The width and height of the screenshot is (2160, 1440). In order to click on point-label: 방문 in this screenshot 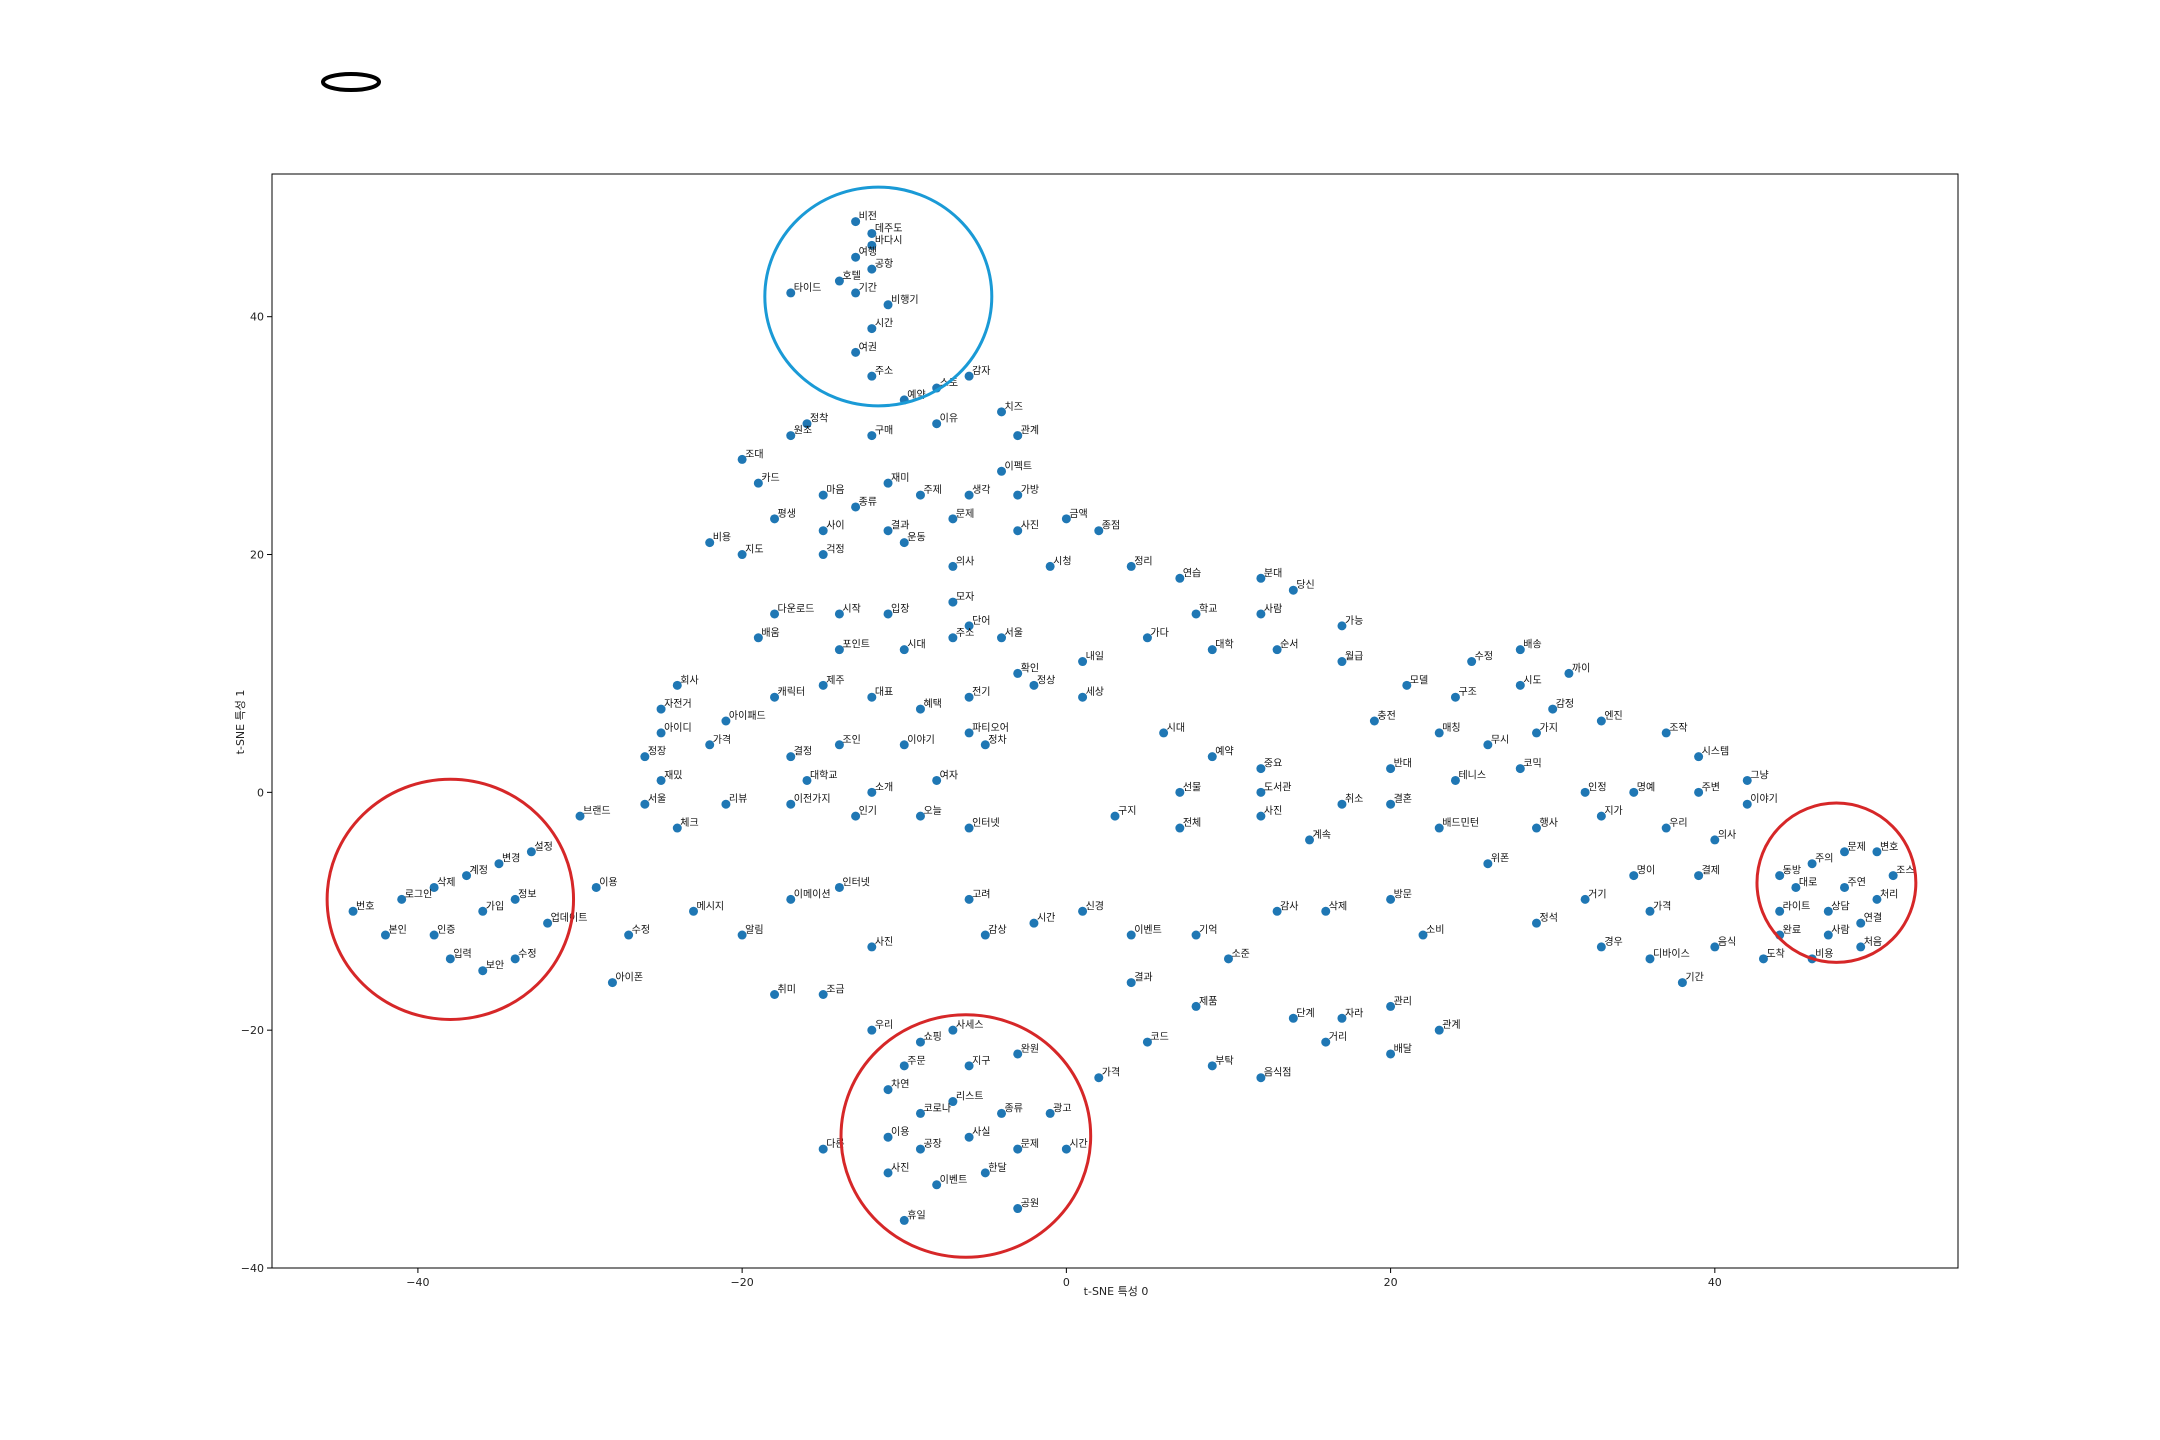, I will do `click(1403, 894)`.